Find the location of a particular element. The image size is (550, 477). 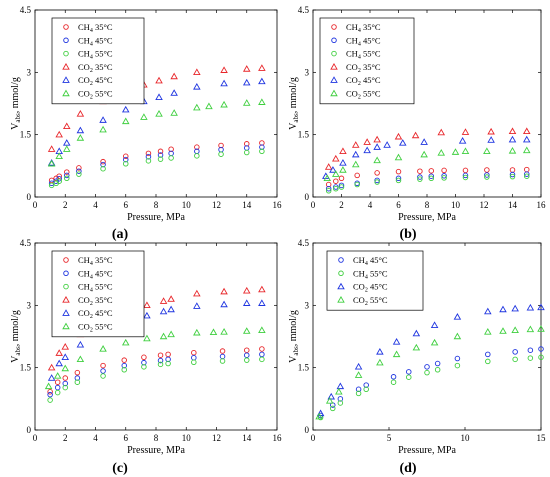

y-tick-label: 0 is located at coordinates (29, 430).